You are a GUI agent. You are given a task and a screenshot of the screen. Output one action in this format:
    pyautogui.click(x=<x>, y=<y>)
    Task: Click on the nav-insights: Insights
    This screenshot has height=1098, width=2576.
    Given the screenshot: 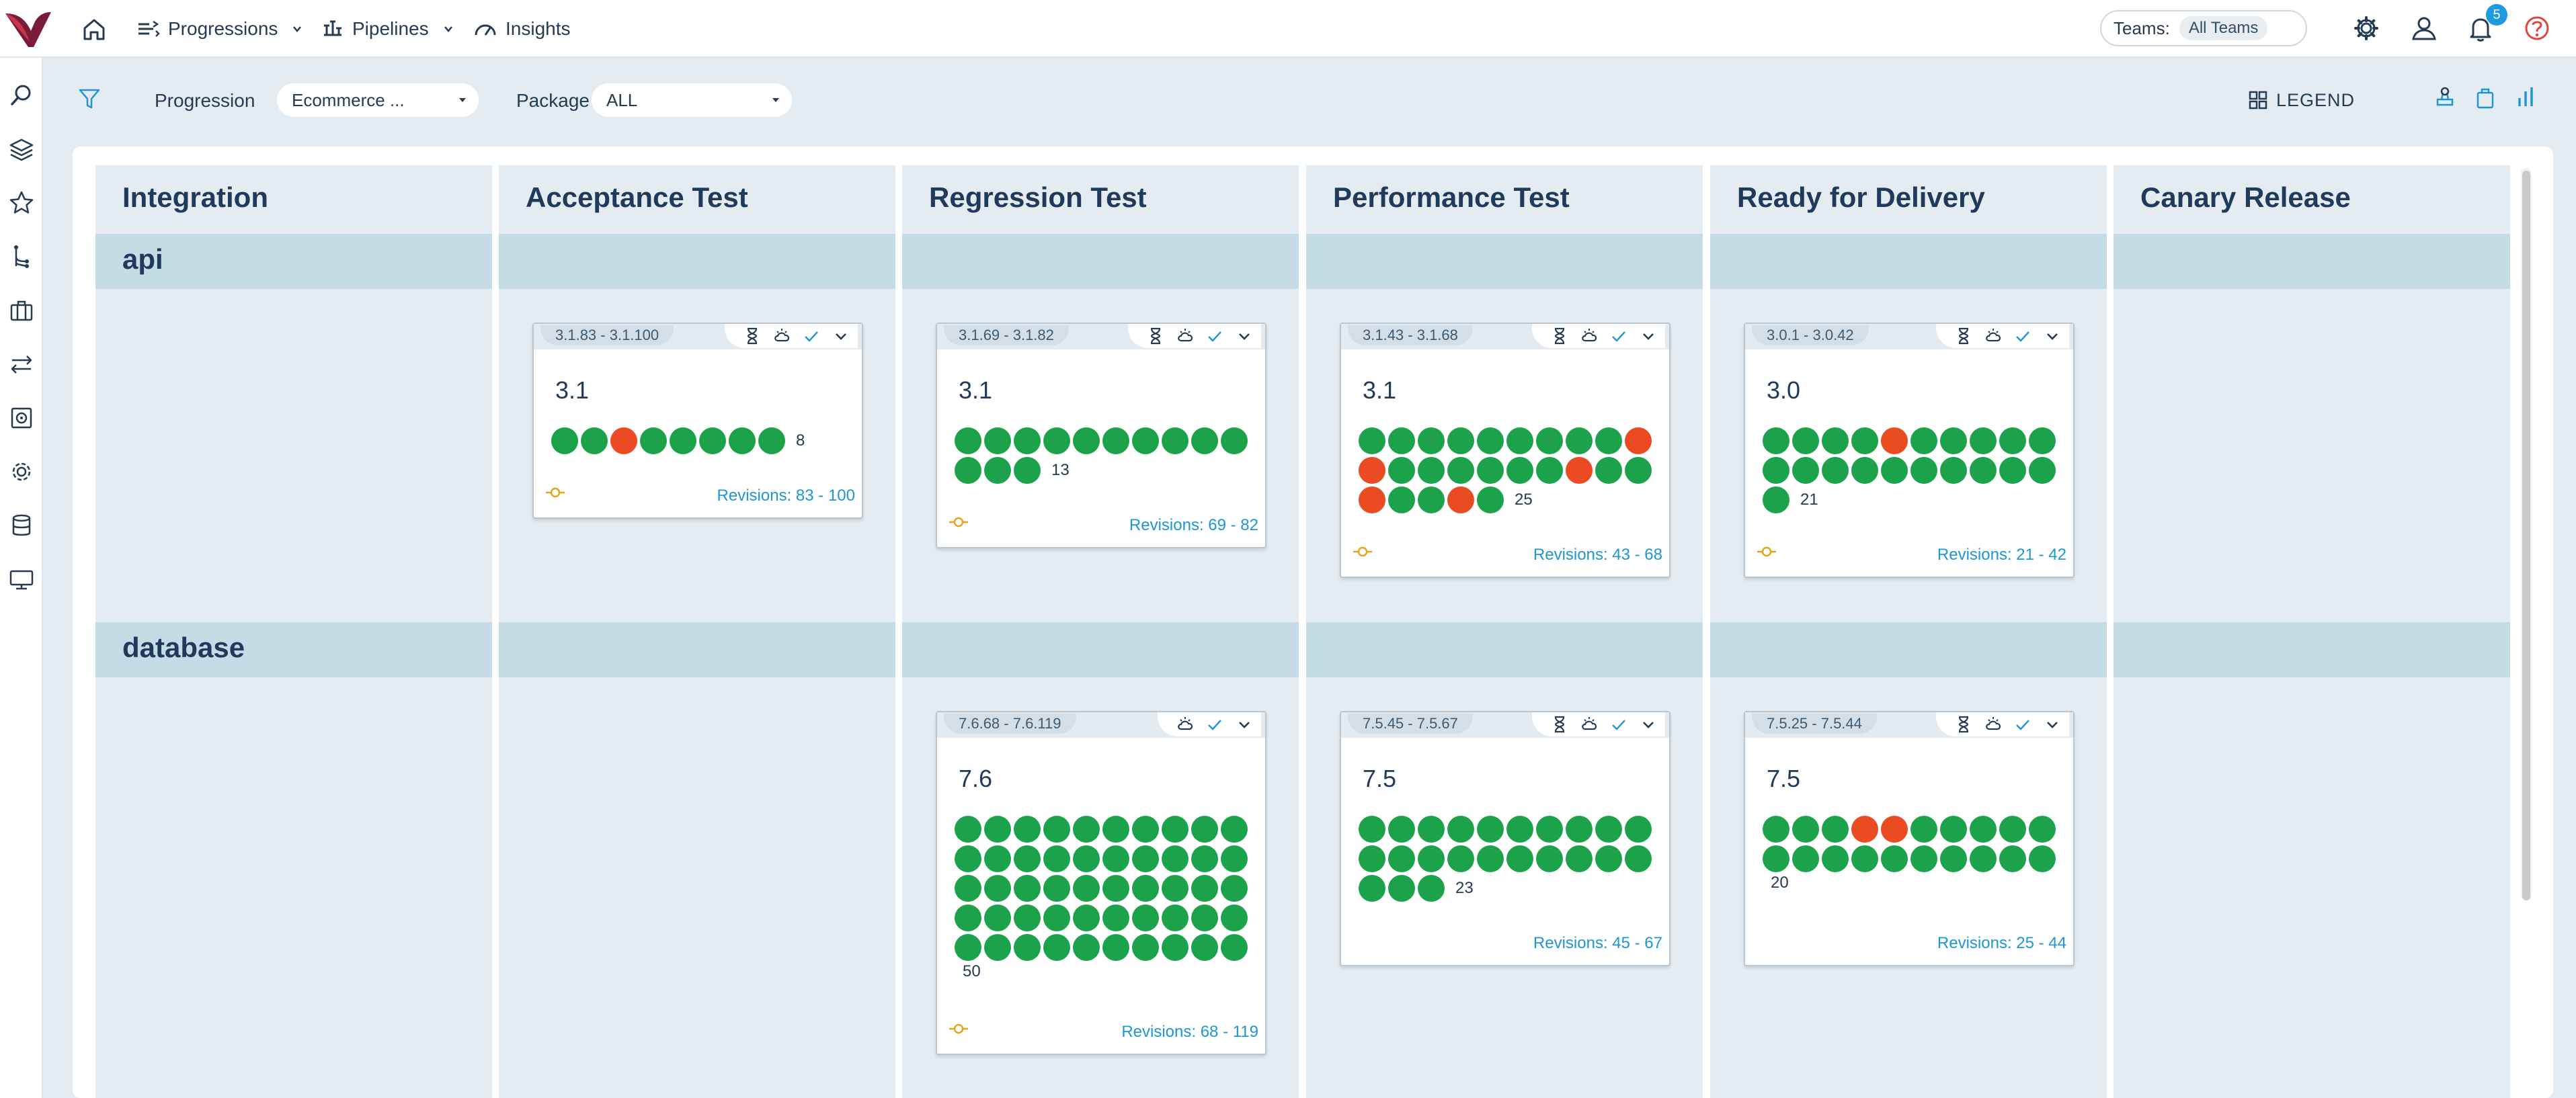 What is the action you would take?
    pyautogui.click(x=522, y=29)
    